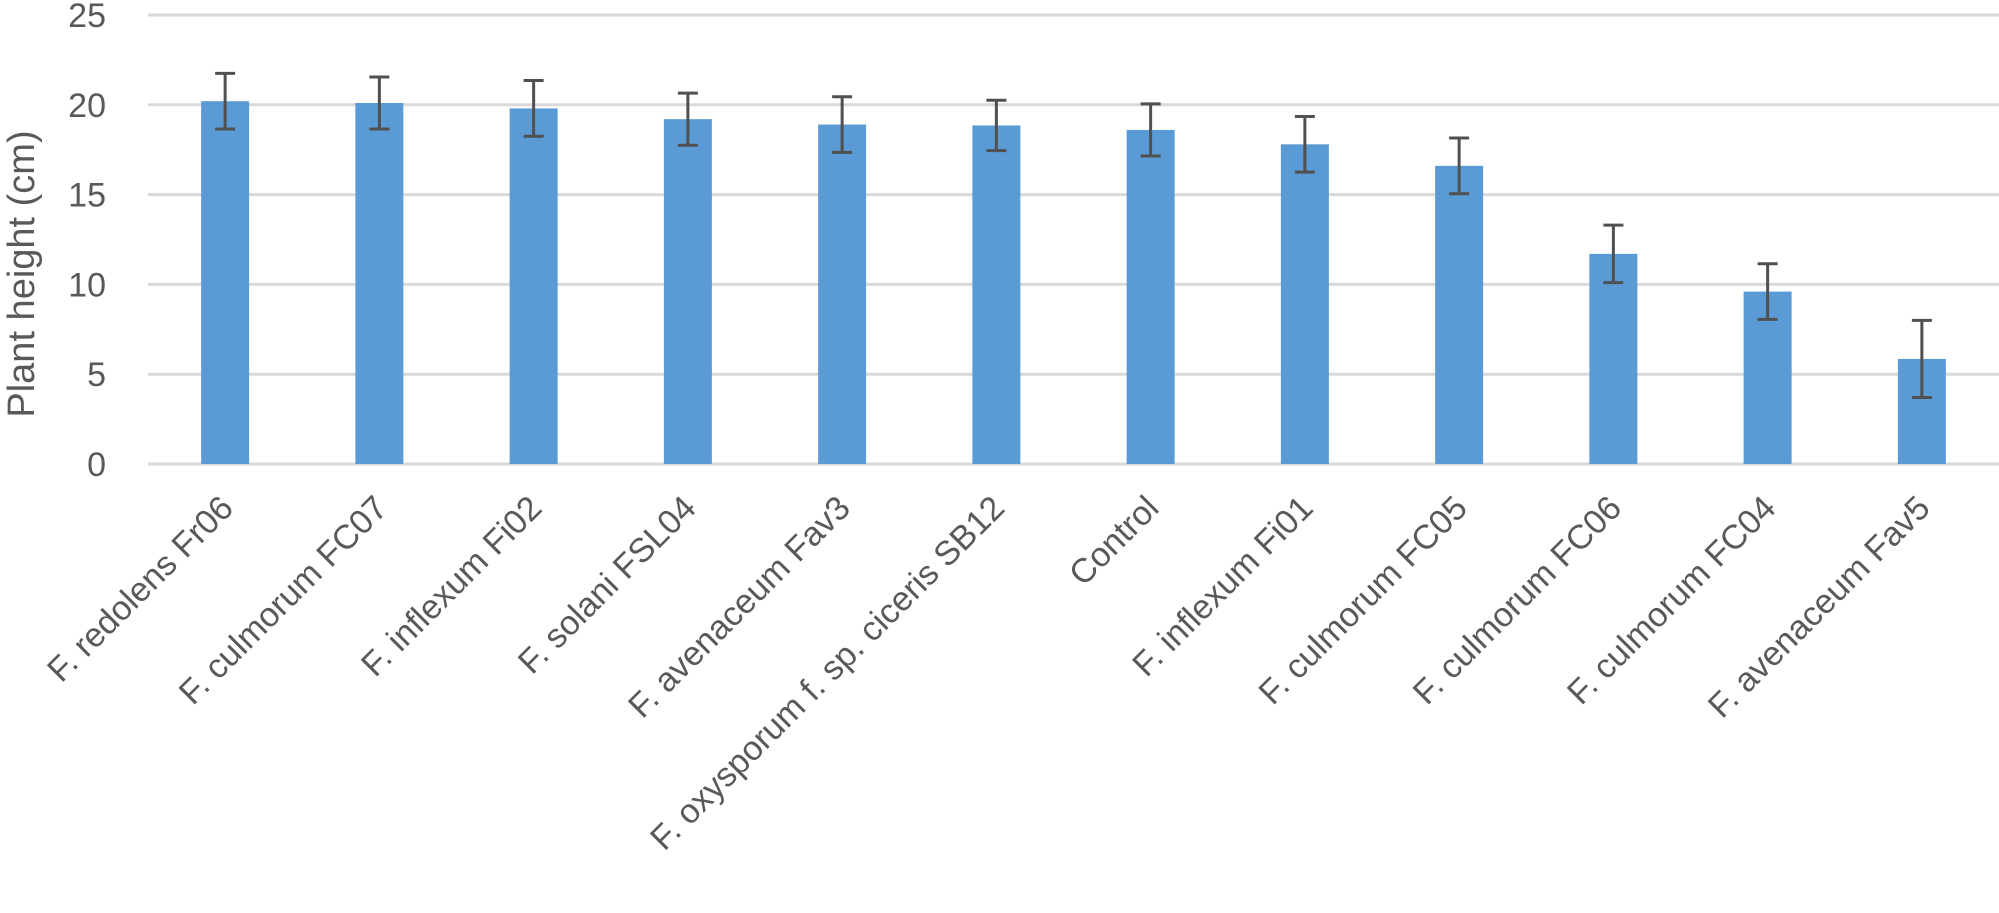 This screenshot has height=913, width=1999. What do you see at coordinates (1114, 541) in the screenshot?
I see `x-category-label: Control` at bounding box center [1114, 541].